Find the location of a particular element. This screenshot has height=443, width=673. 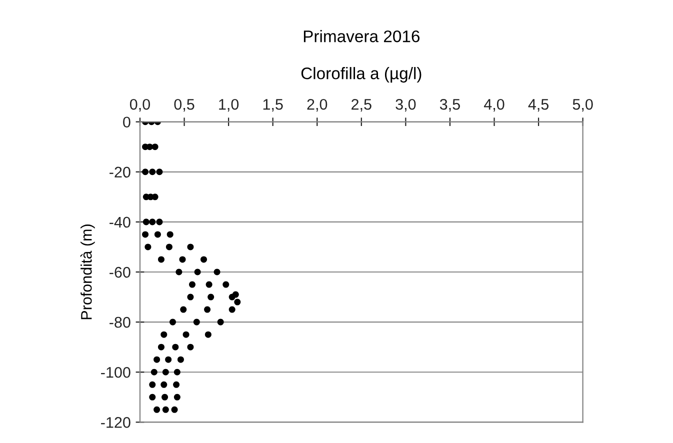

x-tick-label: 1,0 is located at coordinates (229, 105).